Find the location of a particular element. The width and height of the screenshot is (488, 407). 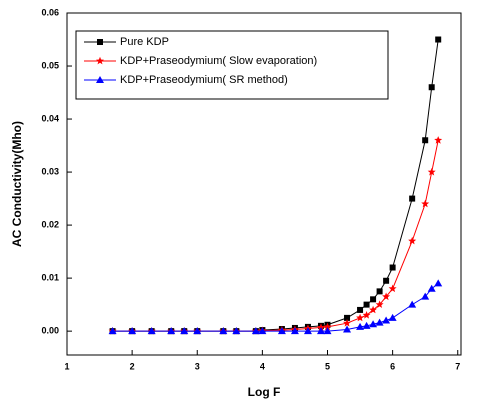

x-tick-label: 2 is located at coordinates (132, 366).